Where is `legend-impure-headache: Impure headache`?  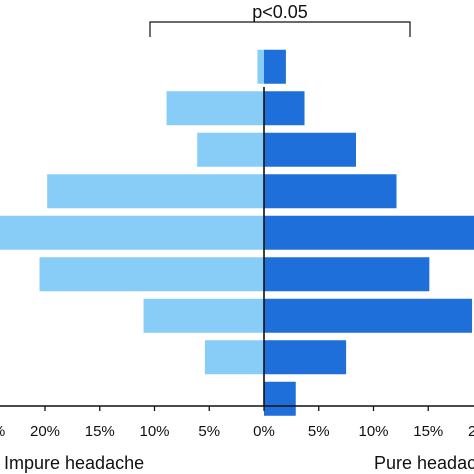
legend-impure-headache: Impure headache is located at coordinates (74, 463).